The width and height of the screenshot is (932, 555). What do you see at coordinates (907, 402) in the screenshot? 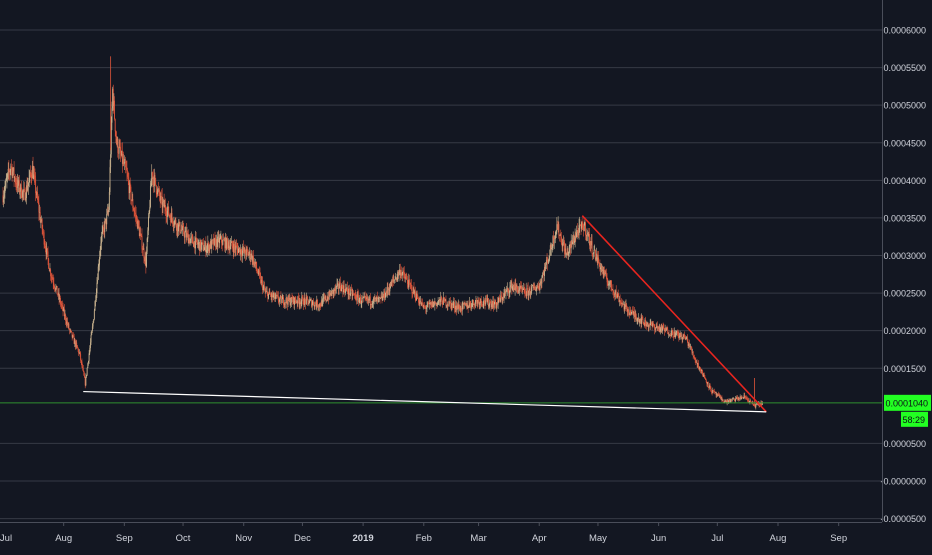
I see `current-price-badge` at bounding box center [907, 402].